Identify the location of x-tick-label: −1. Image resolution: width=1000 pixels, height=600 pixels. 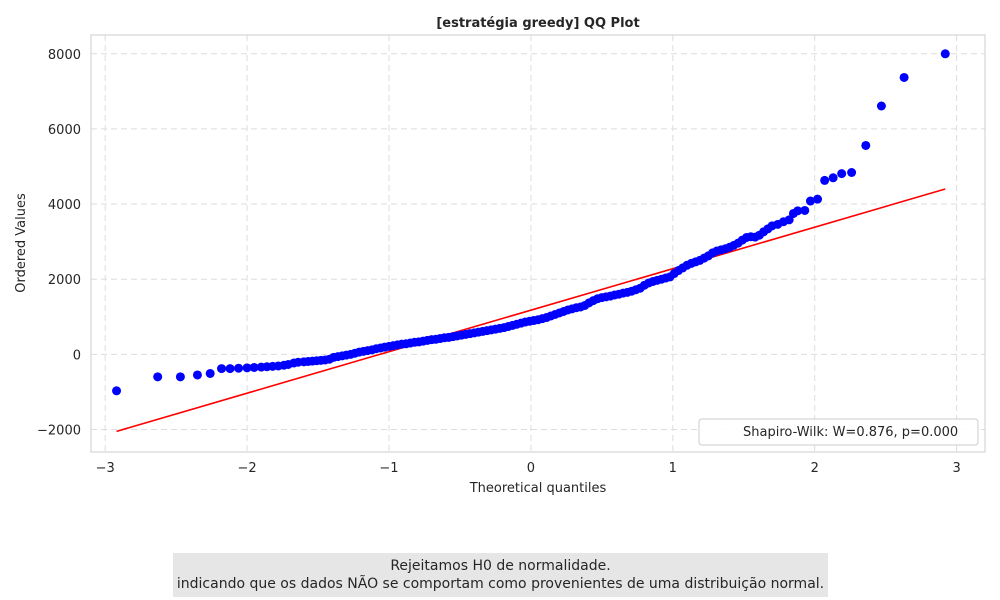
(388, 468).